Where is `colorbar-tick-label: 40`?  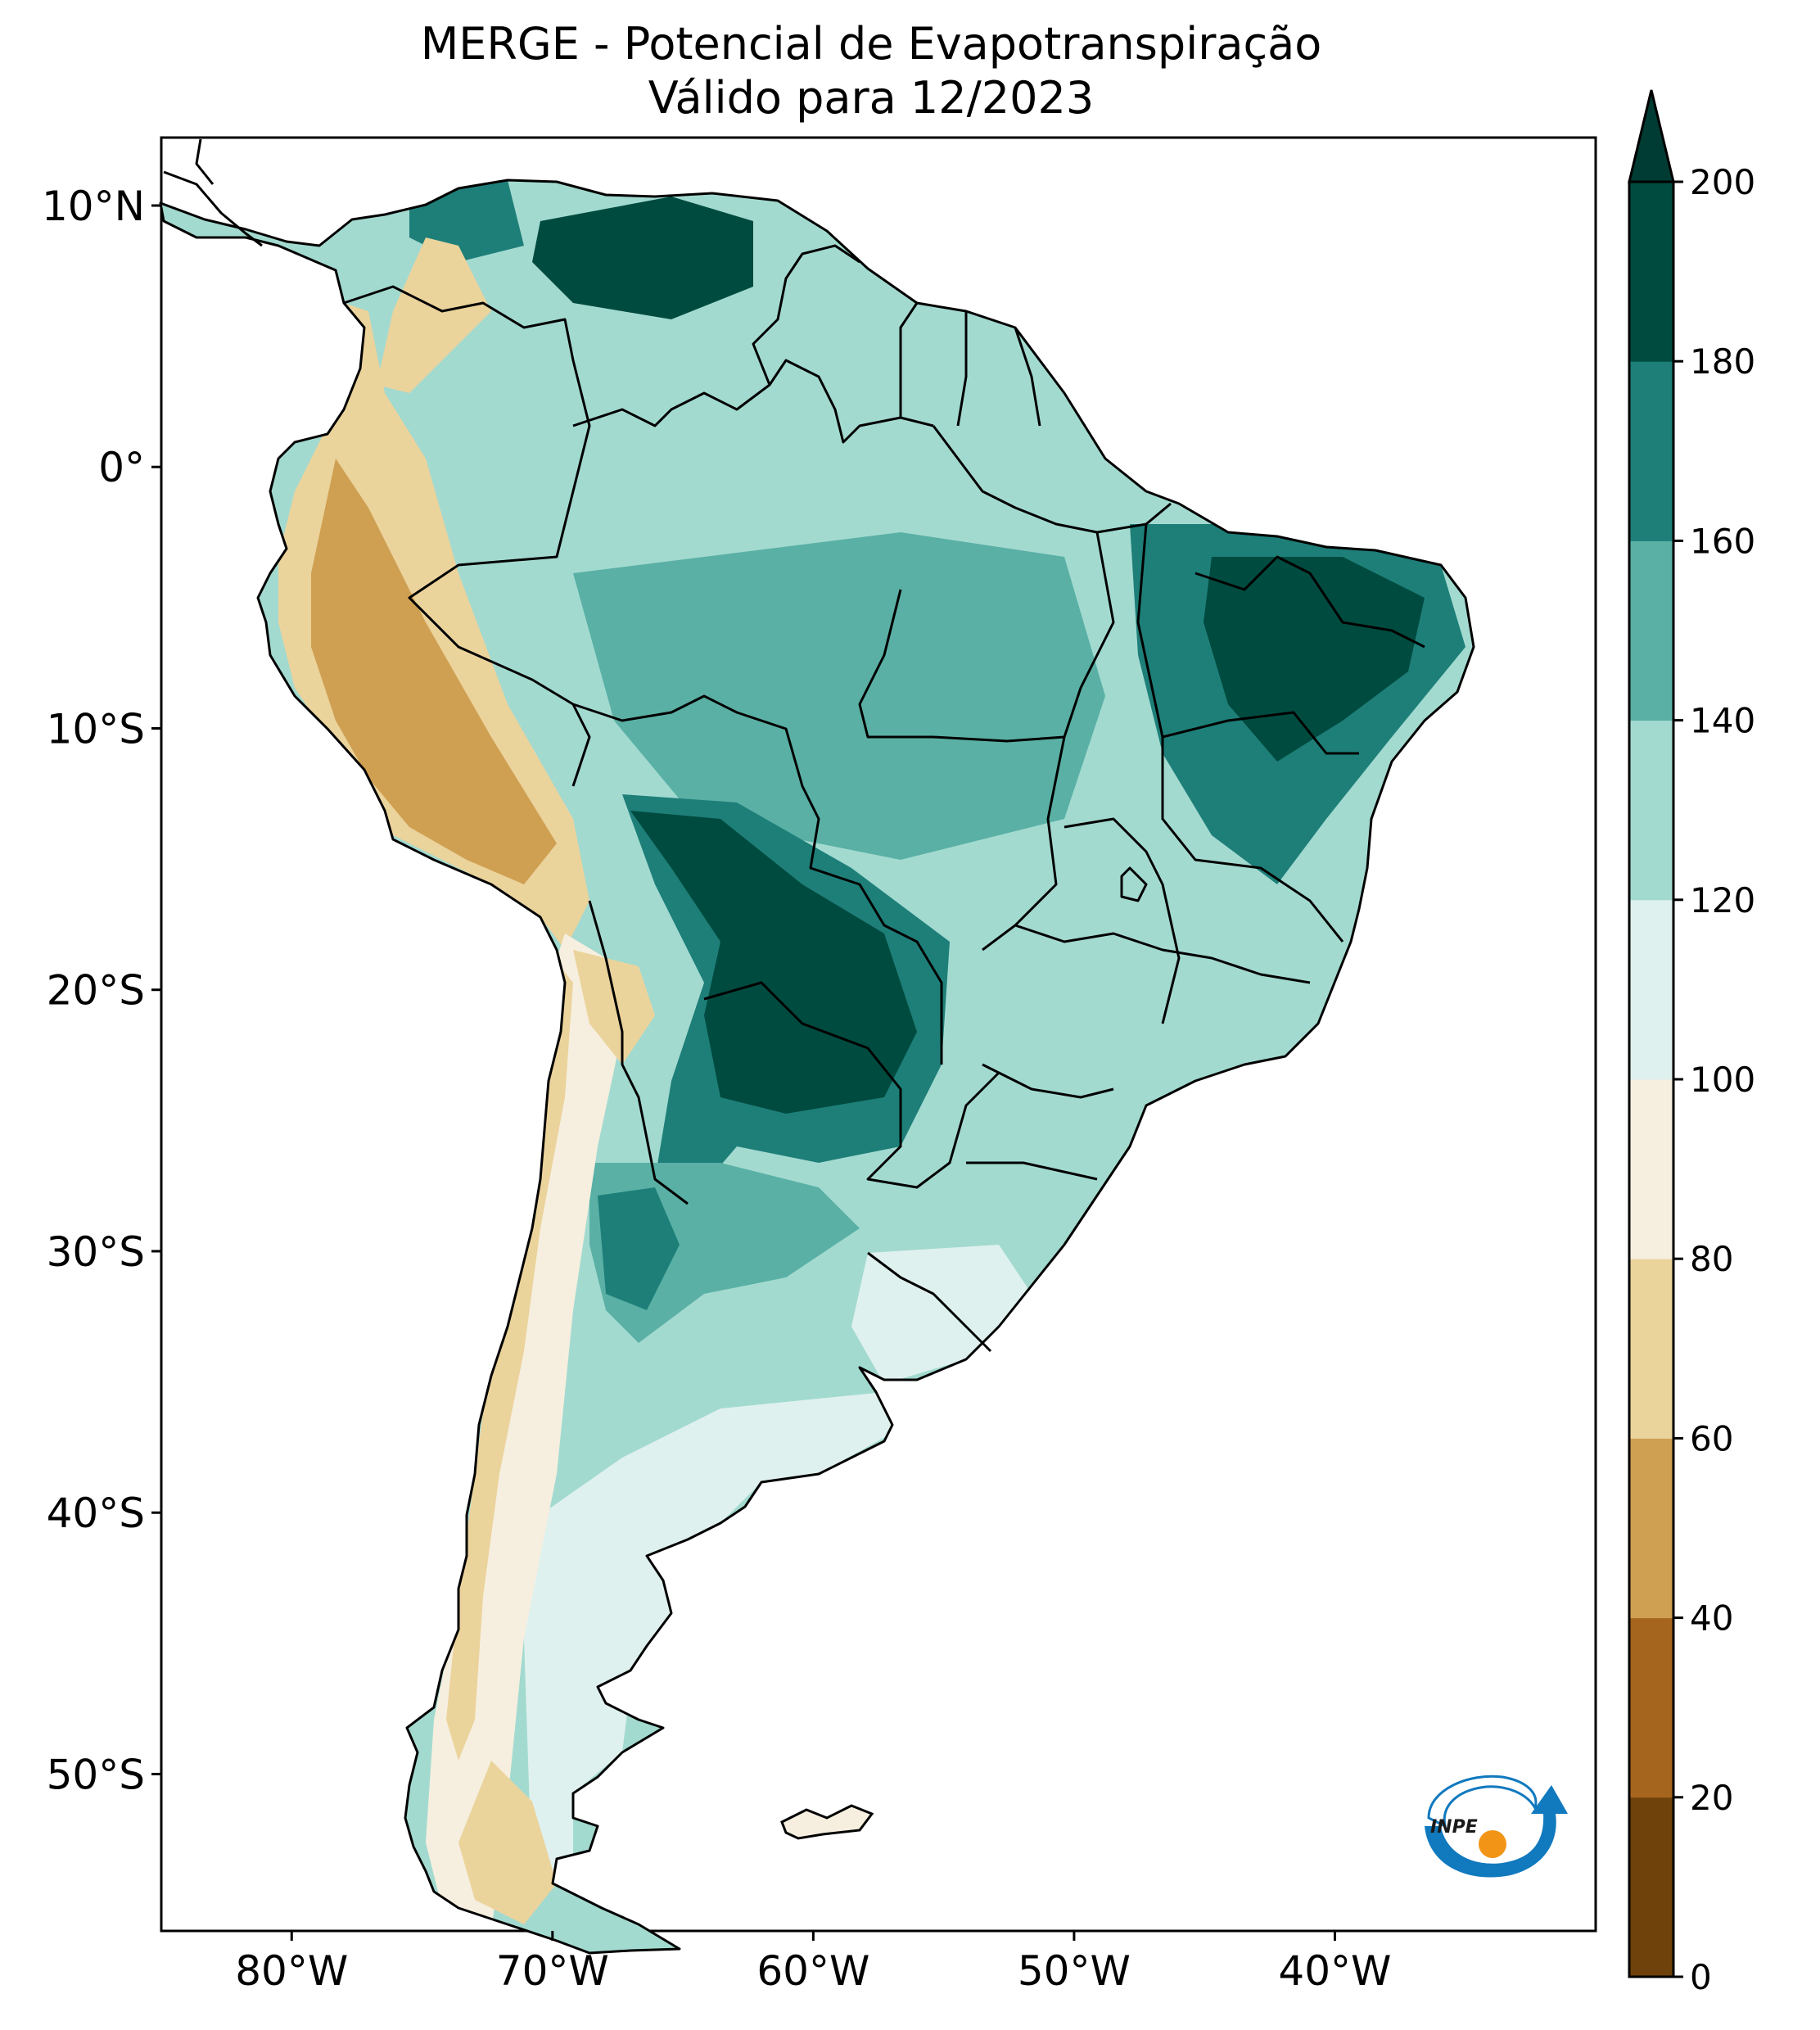 colorbar-tick-label: 40 is located at coordinates (1712, 1618).